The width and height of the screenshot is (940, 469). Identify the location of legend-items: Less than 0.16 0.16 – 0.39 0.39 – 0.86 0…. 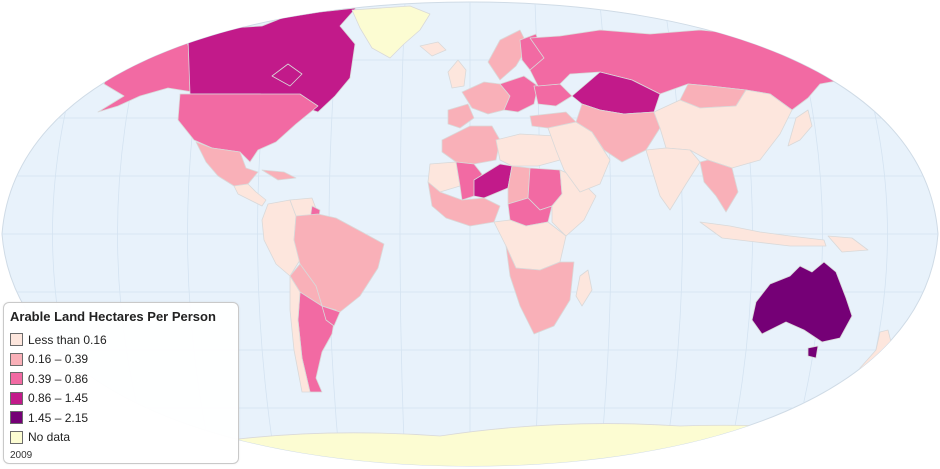
(121, 388).